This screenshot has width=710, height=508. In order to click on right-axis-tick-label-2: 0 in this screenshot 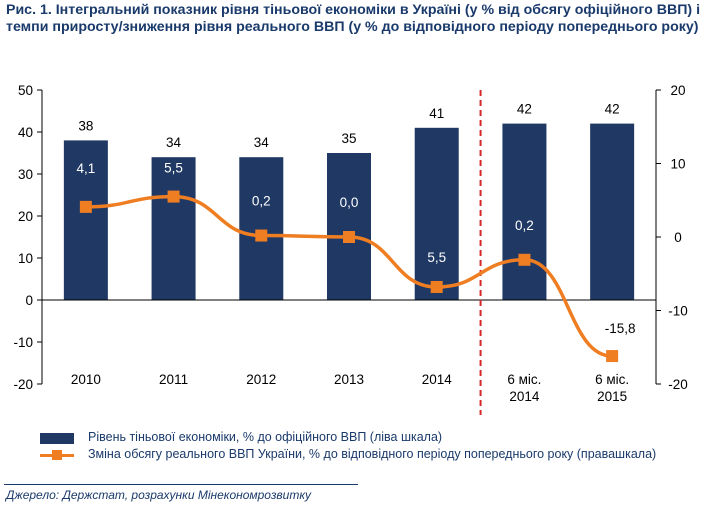, I will do `click(678, 237)`.